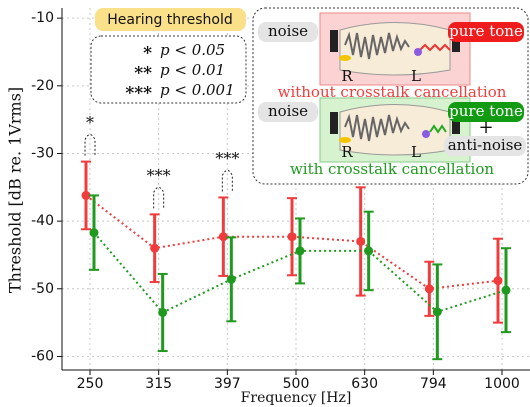 The height and width of the screenshot is (407, 530). What do you see at coordinates (502, 384) in the screenshot?
I see `x-tick-label: 1000` at bounding box center [502, 384].